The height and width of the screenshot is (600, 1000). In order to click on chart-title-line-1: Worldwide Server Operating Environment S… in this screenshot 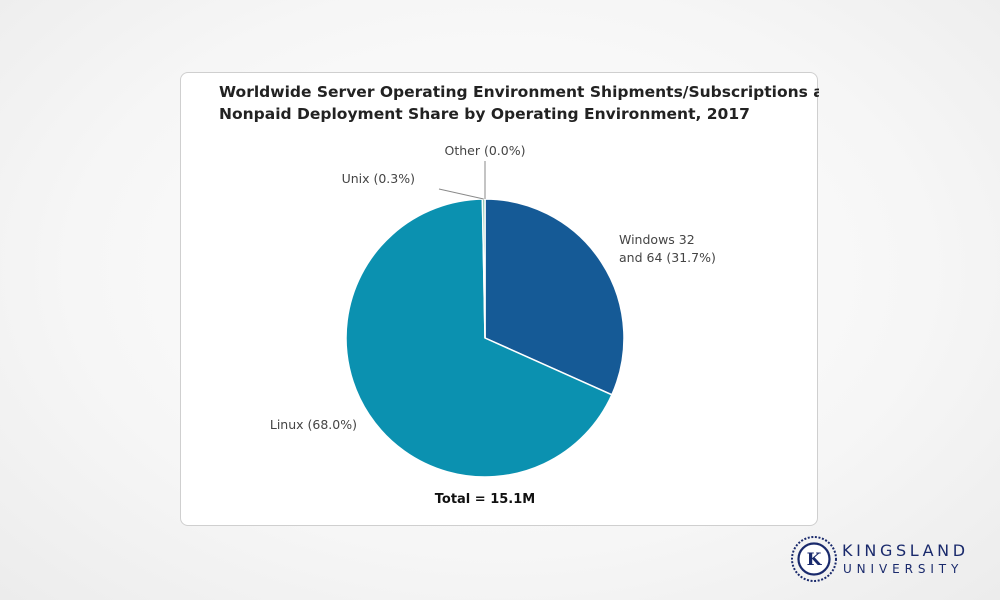, I will do `click(519, 92)`.